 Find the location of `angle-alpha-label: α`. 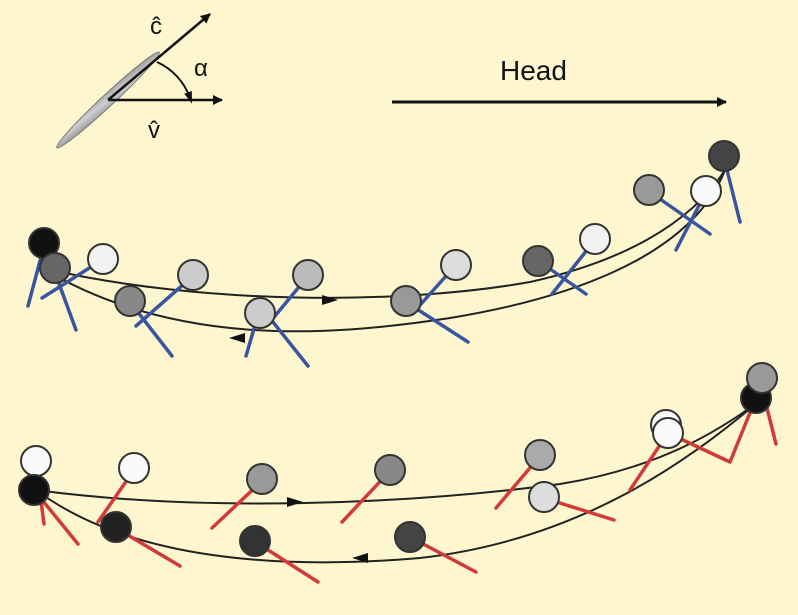

angle-alpha-label: α is located at coordinates (201, 68).